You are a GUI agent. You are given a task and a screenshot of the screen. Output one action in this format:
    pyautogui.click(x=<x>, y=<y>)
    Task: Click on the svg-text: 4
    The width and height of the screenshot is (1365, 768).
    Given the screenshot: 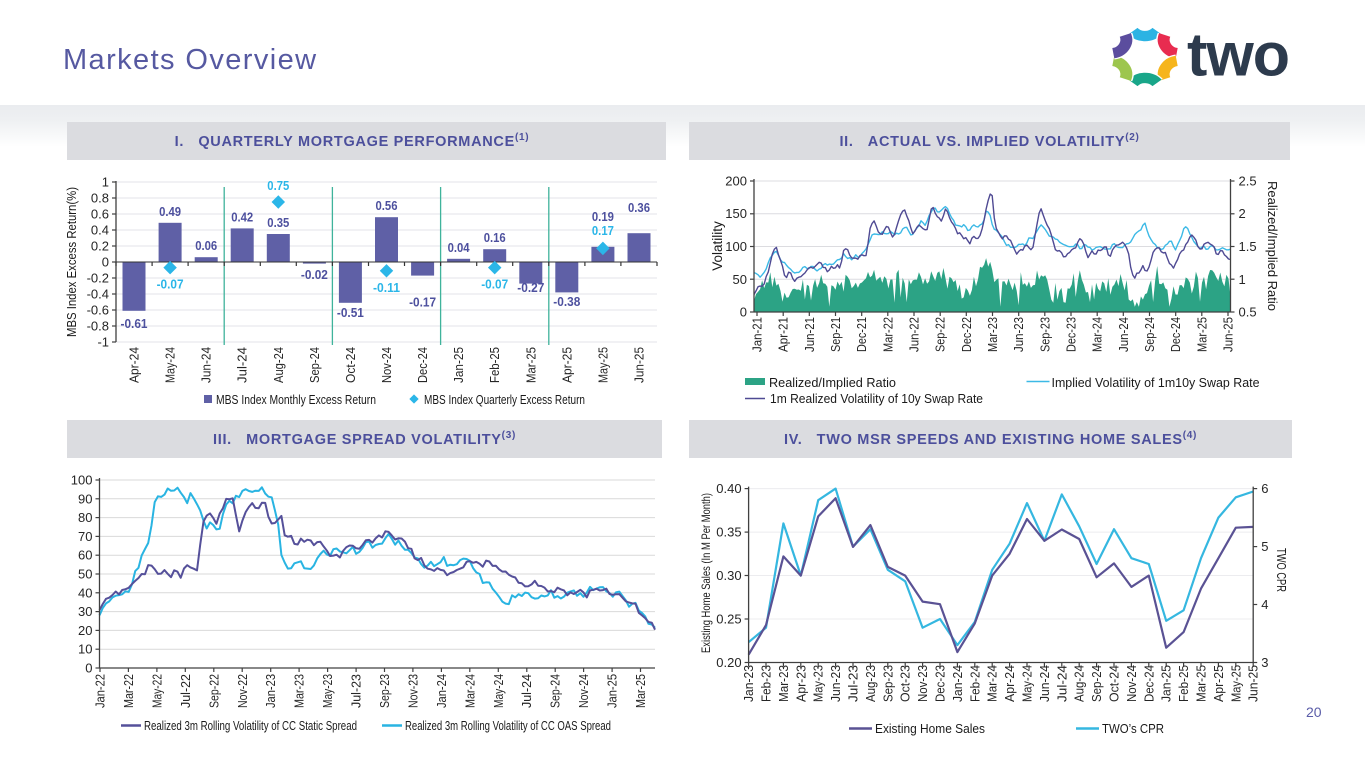 What is the action you would take?
    pyautogui.click(x=1264, y=604)
    